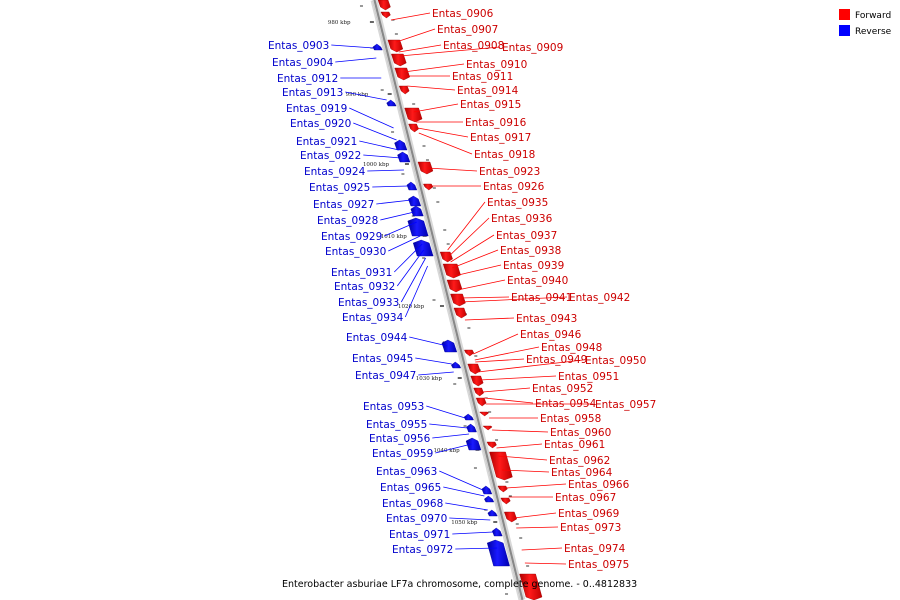 The width and height of the screenshot is (900, 600). Describe the element at coordinates (580, 433) in the screenshot. I see `forward-gene-label: Entas_0960` at that location.